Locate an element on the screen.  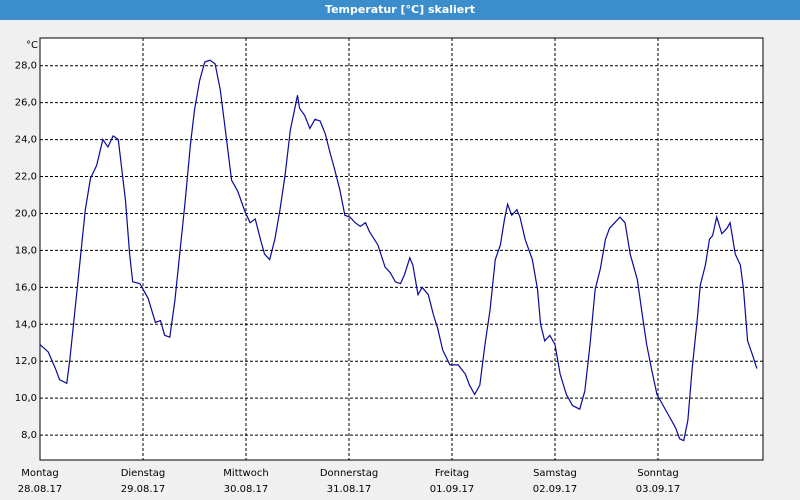
y-tick-label: 28,0 is located at coordinates (26, 66).